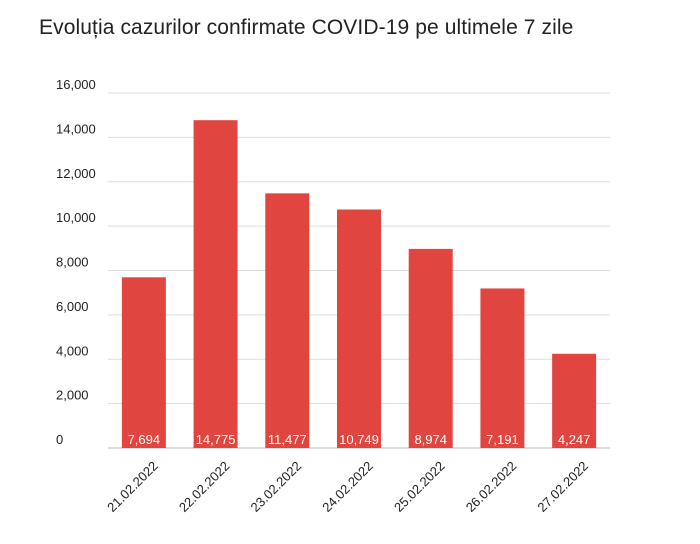 The height and width of the screenshot is (544, 700). I want to click on y-tick-label: 14,000, so click(76, 128).